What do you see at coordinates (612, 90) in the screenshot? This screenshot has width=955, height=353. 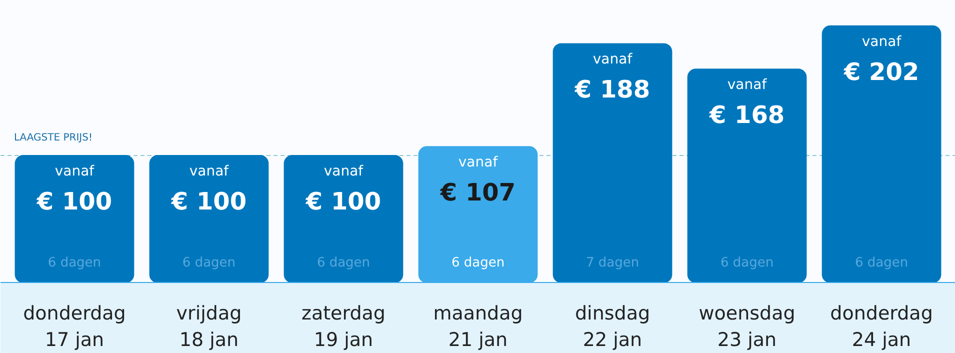 I see `data-label: € 188` at bounding box center [612, 90].